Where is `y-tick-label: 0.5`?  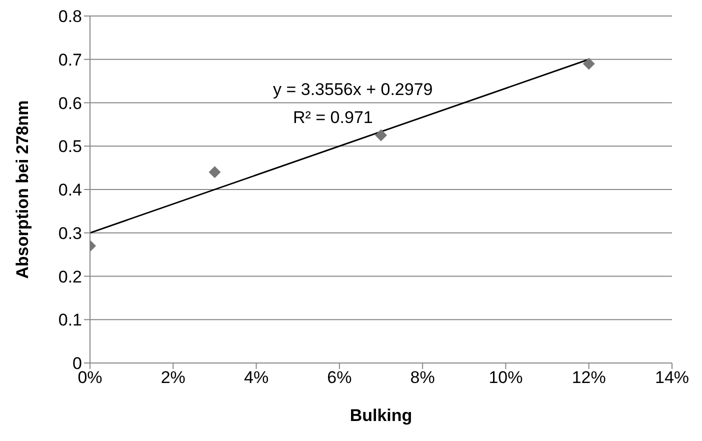 y-tick-label: 0.5 is located at coordinates (70, 146).